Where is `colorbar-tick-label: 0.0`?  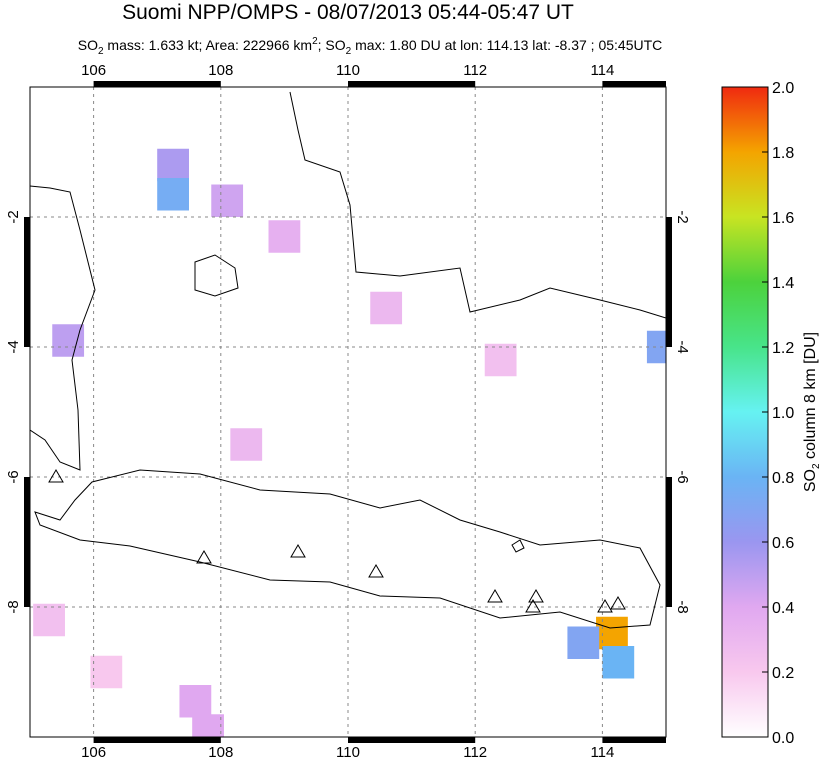
colorbar-tick-label: 0.0 is located at coordinates (783, 738).